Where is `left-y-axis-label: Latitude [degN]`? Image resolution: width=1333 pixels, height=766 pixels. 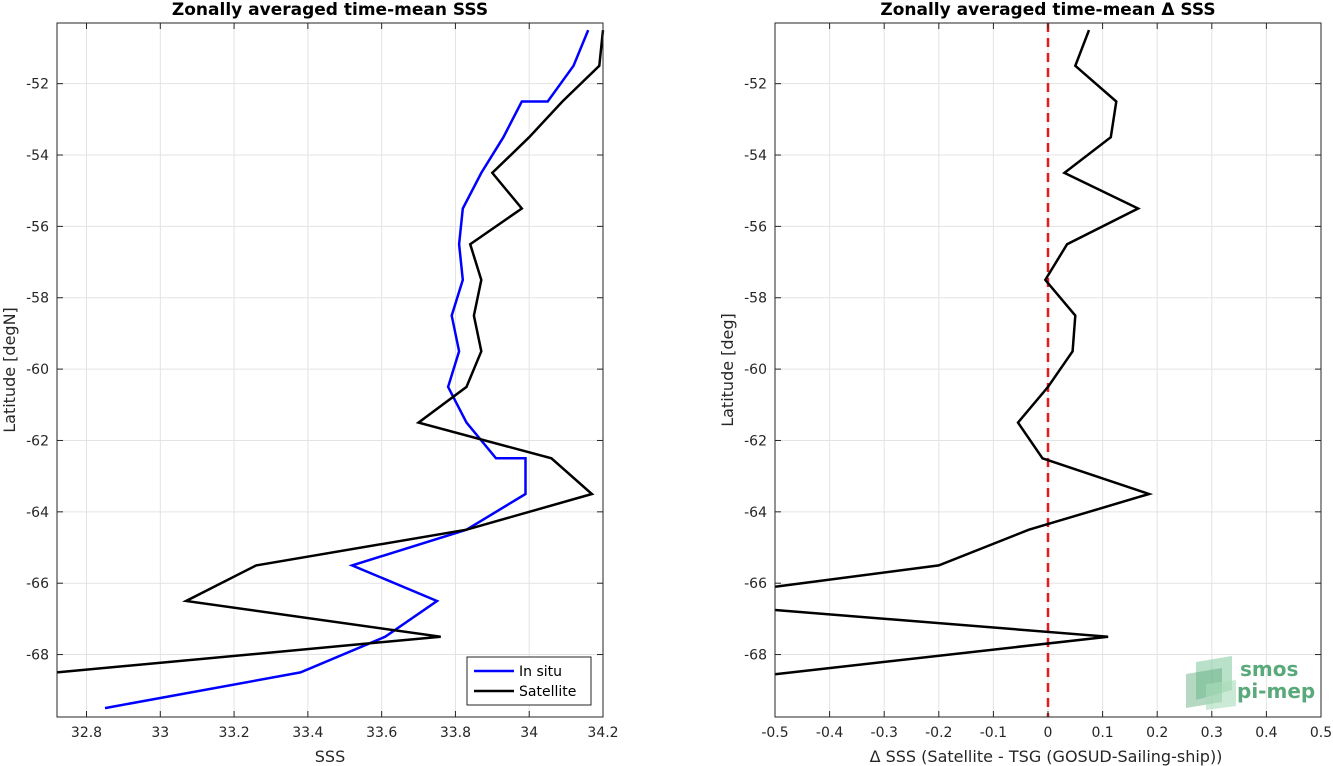 left-y-axis-label: Latitude [degN] is located at coordinates (9, 370).